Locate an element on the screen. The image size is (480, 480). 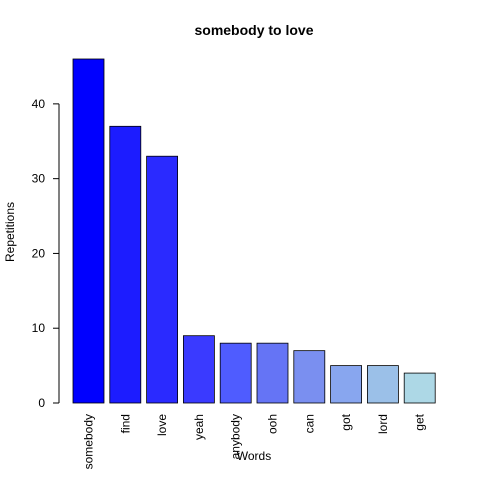
bar-yeah is located at coordinates (198, 369).